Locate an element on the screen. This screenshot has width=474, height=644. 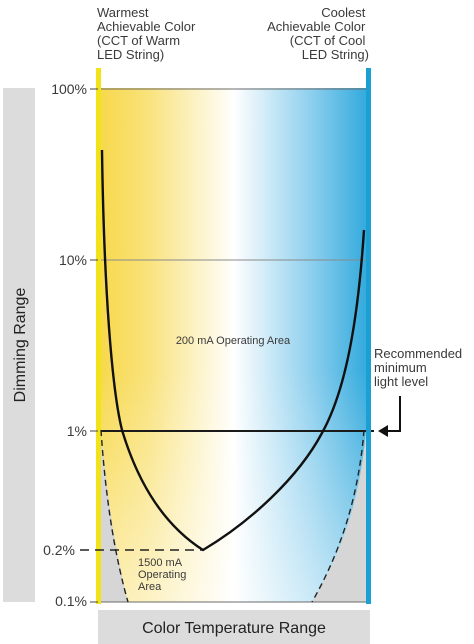
y-axis-band is located at coordinates (19, 345).